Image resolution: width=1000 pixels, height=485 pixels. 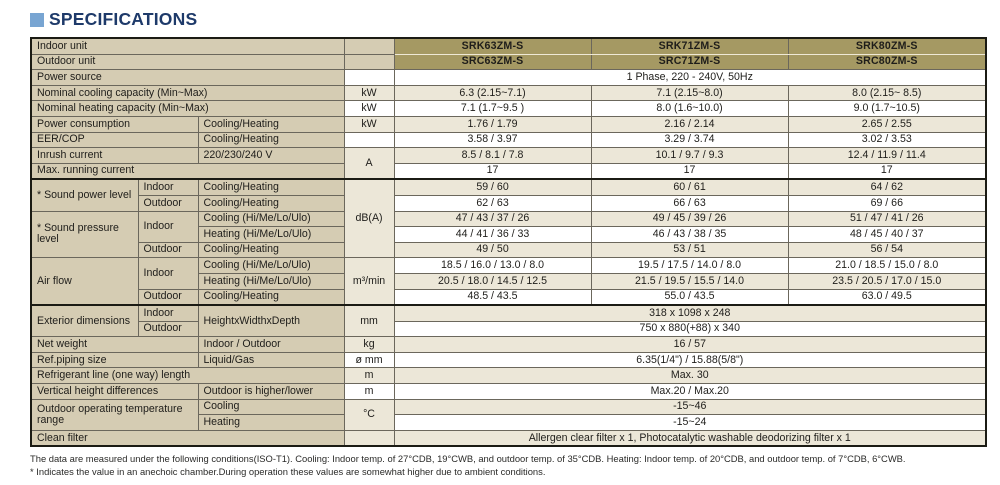 What do you see at coordinates (689, 187) in the screenshot?
I see `spec-value: 60 / 61` at bounding box center [689, 187].